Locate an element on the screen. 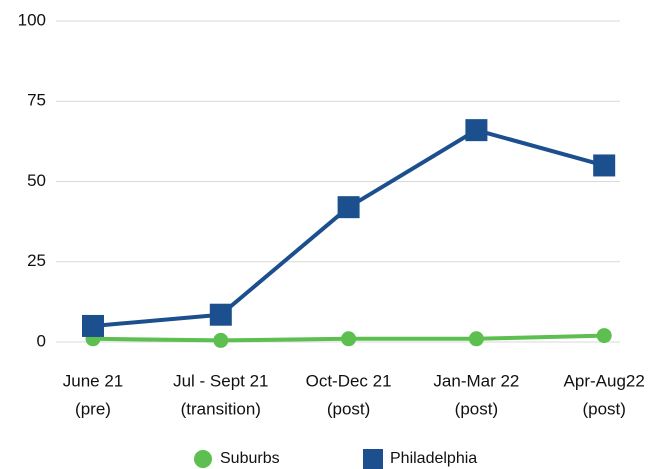 The width and height of the screenshot is (664, 469). x-tick-label: (transition) is located at coordinates (221, 408).